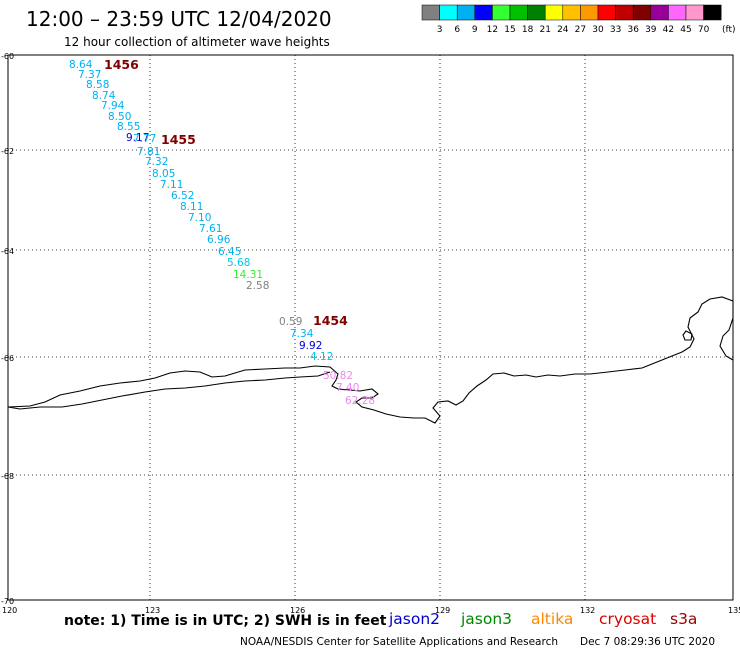 The height and width of the screenshot is (650, 740). I want to click on track-number-label: 1454, so click(330, 320).